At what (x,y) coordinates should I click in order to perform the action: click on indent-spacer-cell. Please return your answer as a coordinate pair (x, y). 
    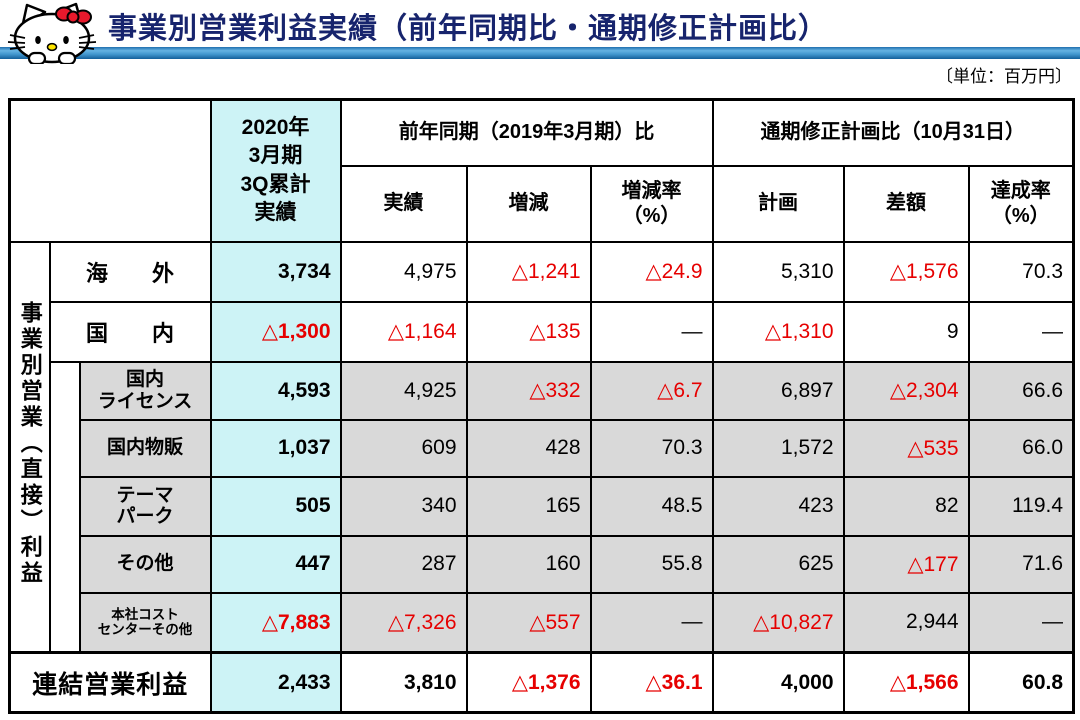
    Looking at the image, I should click on (64, 507).